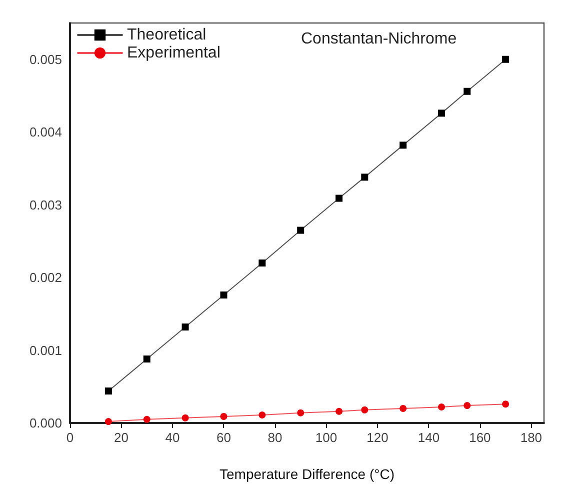  What do you see at coordinates (45, 350) in the screenshot?
I see `y-tick-label: 0.001` at bounding box center [45, 350].